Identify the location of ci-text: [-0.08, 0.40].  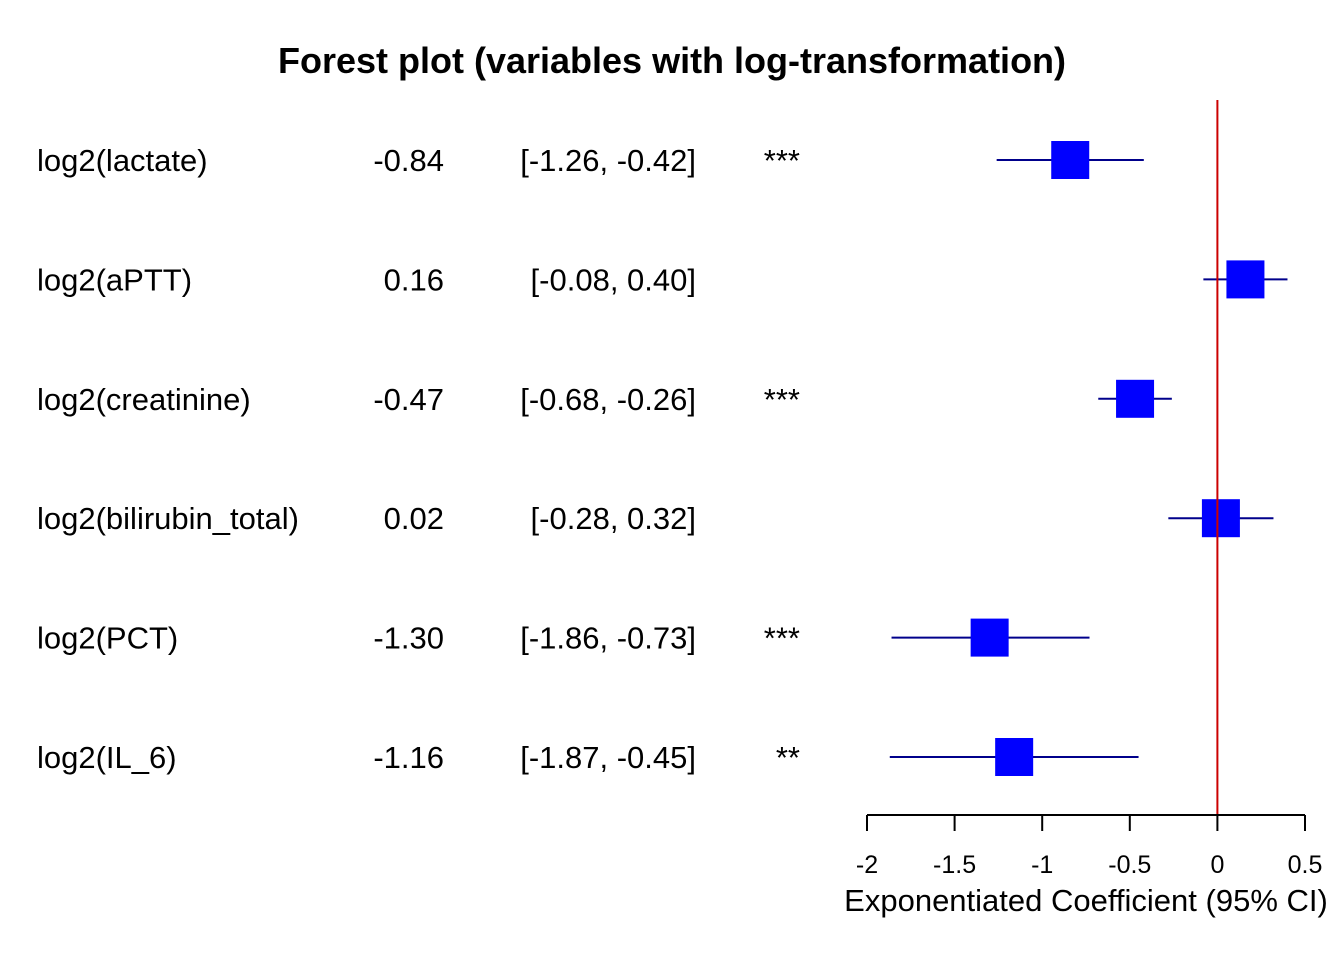
(613, 279).